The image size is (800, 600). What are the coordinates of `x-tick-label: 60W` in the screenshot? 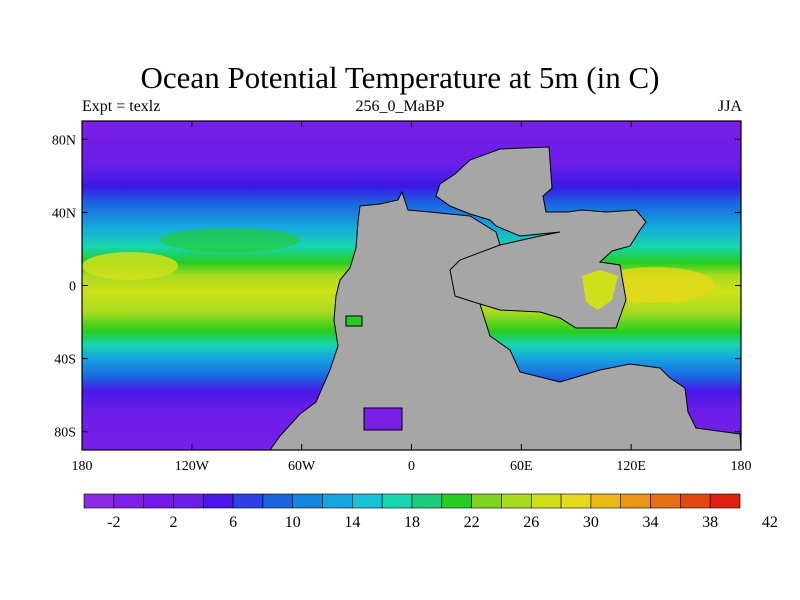 It's located at (302, 466).